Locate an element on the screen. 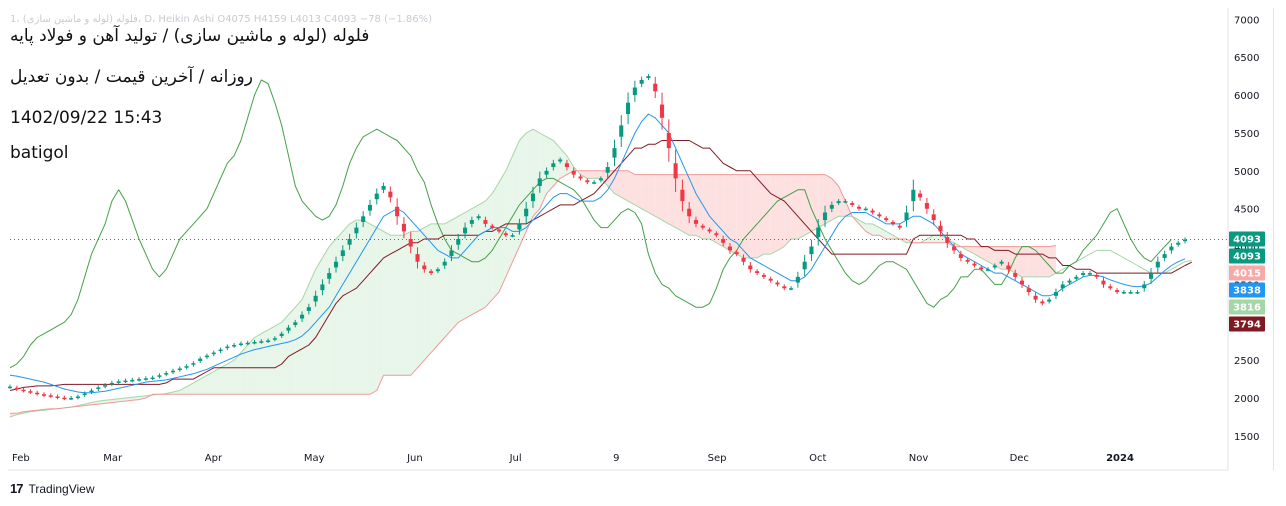 This screenshot has height=506, width=1286. price-badge-label: 3816 is located at coordinates (1247, 308).